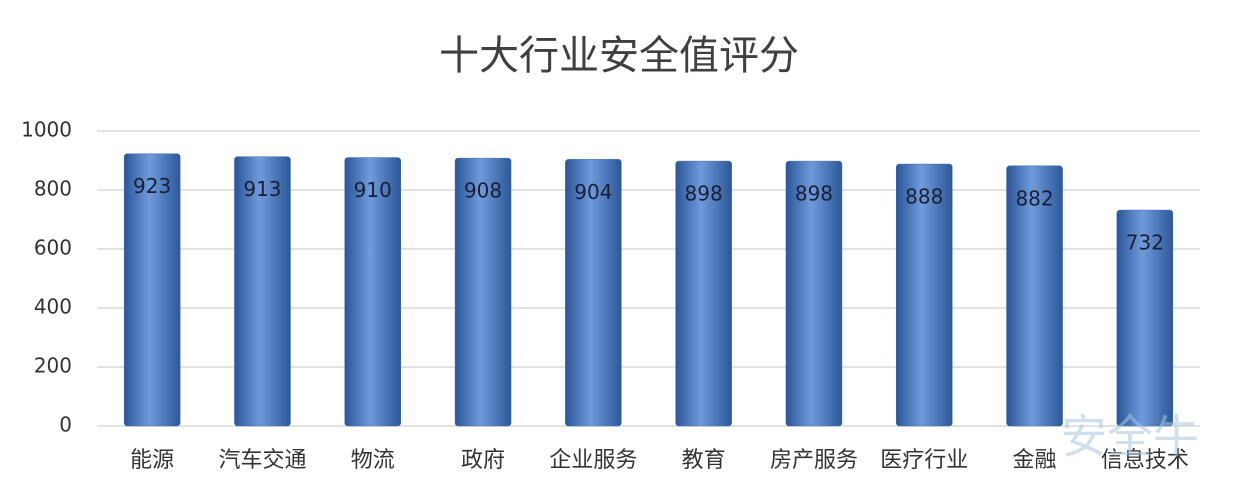 Image resolution: width=1238 pixels, height=496 pixels. I want to click on x-tick-label: 企业服务, so click(593, 460).